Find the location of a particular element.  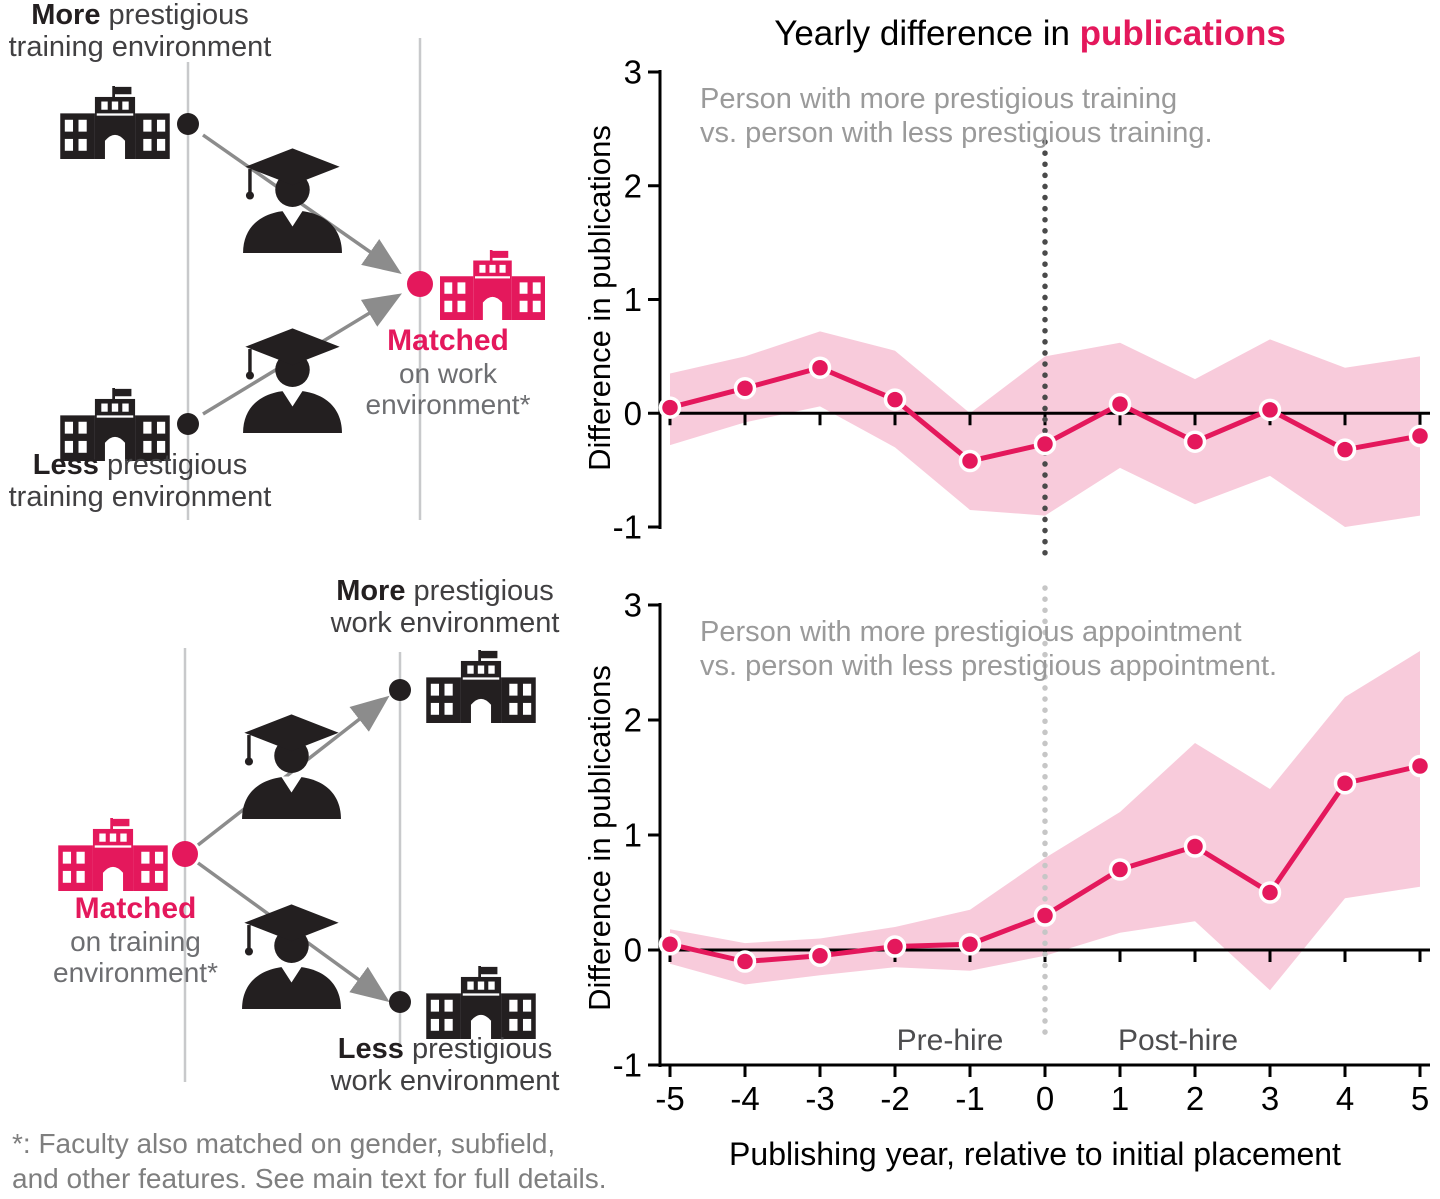

label-more-training: More prestigious training environment is located at coordinates (140, 31).